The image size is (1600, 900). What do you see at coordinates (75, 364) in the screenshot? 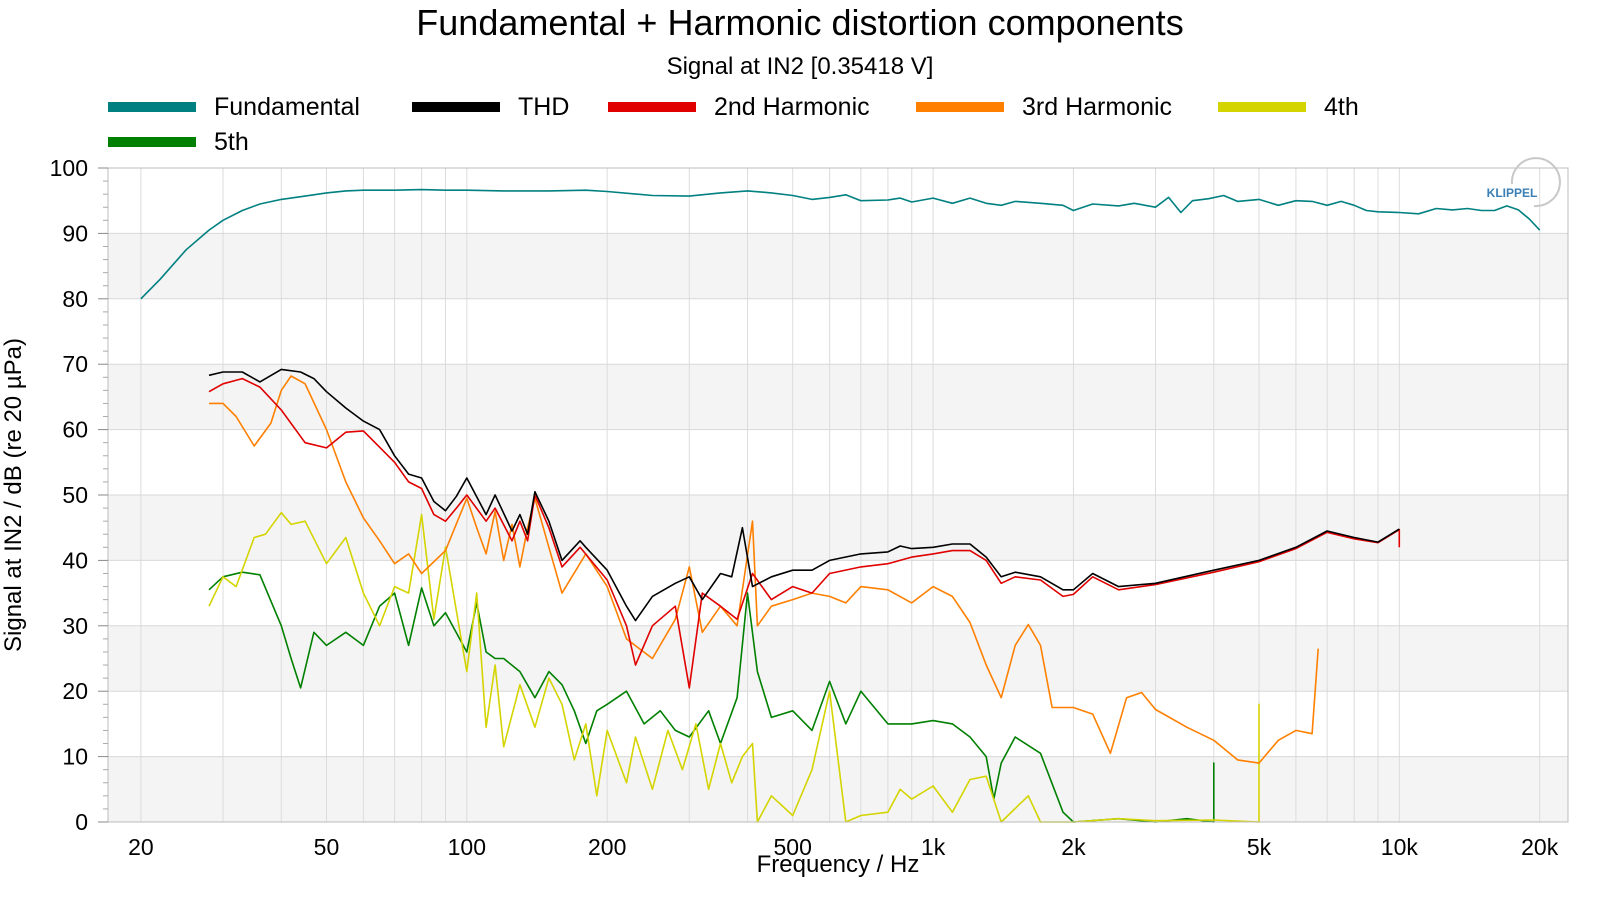
I see `y-tick-label: 70` at bounding box center [75, 364].